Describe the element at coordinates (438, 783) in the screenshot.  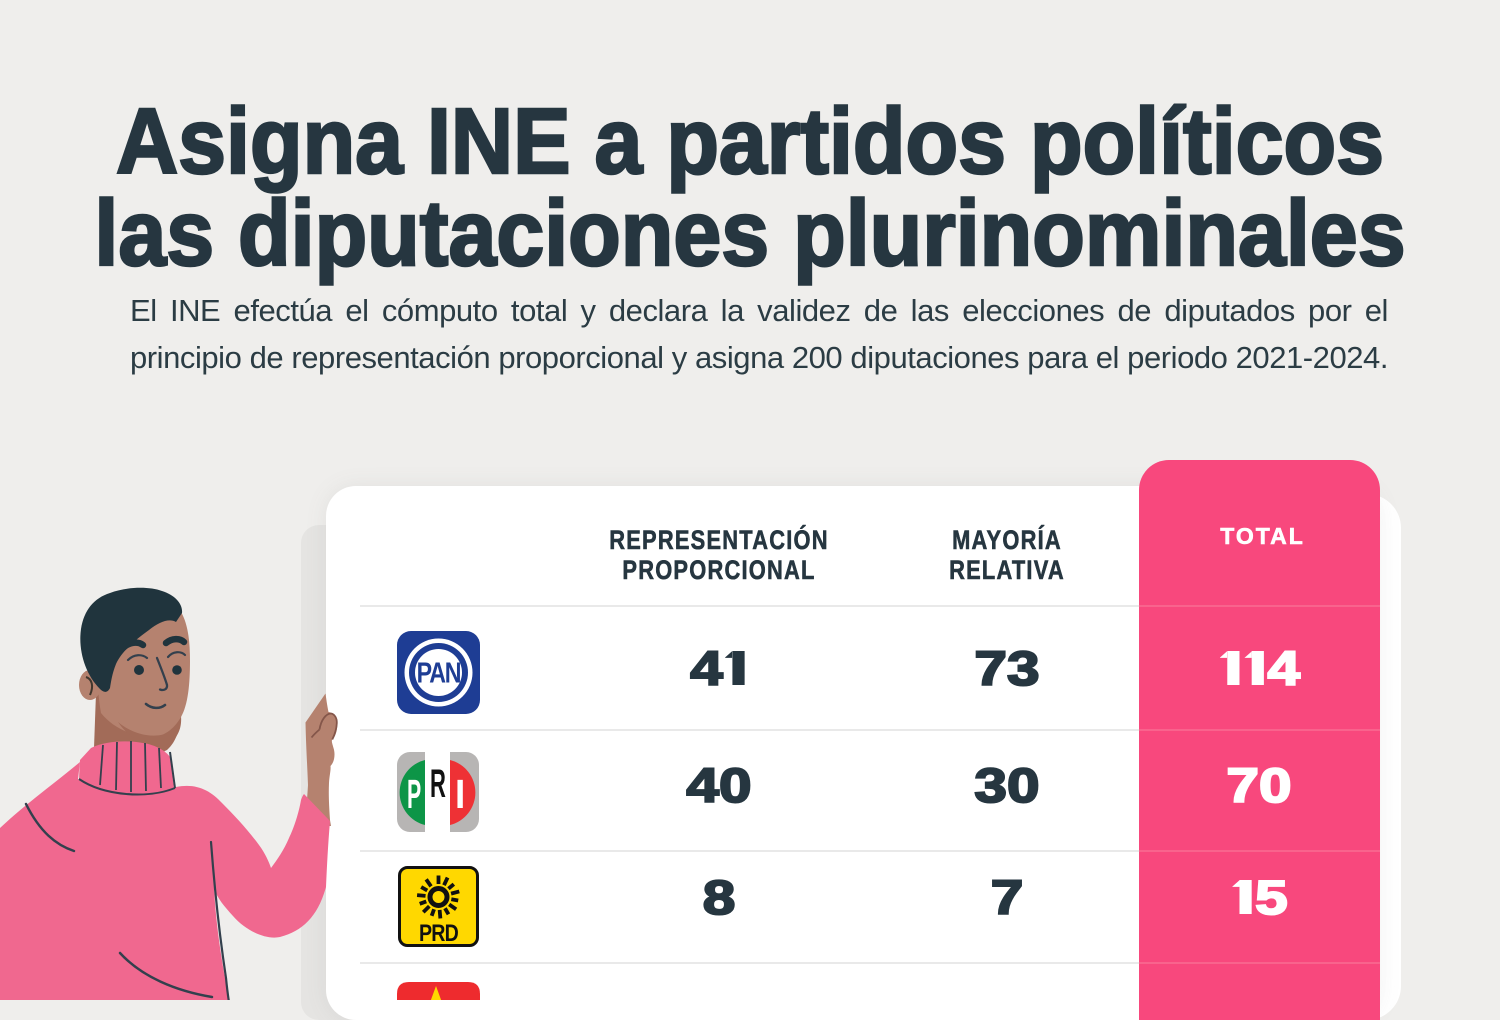
I see `svg-text: R` at that location.